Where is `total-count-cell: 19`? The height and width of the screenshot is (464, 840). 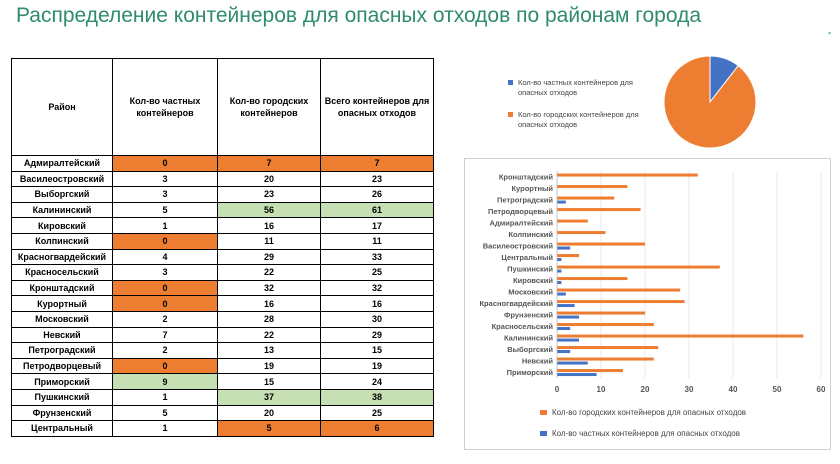 total-count-cell: 19 is located at coordinates (377, 366).